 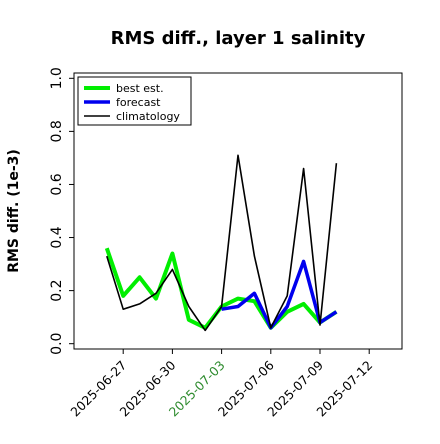 What do you see at coordinates (57, 344) in the screenshot?
I see `y-tick-label: 0.0` at bounding box center [57, 344].